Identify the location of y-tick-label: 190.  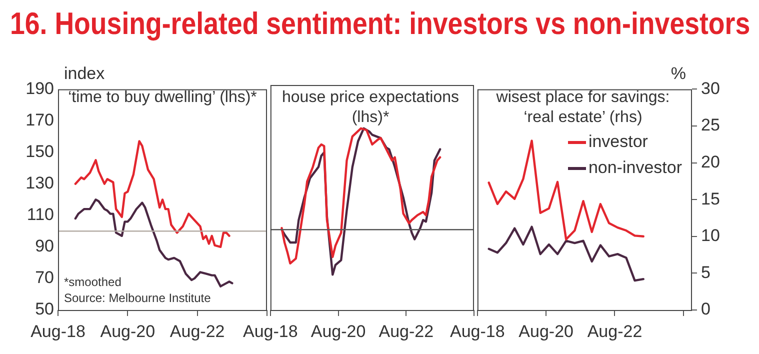
(40, 88).